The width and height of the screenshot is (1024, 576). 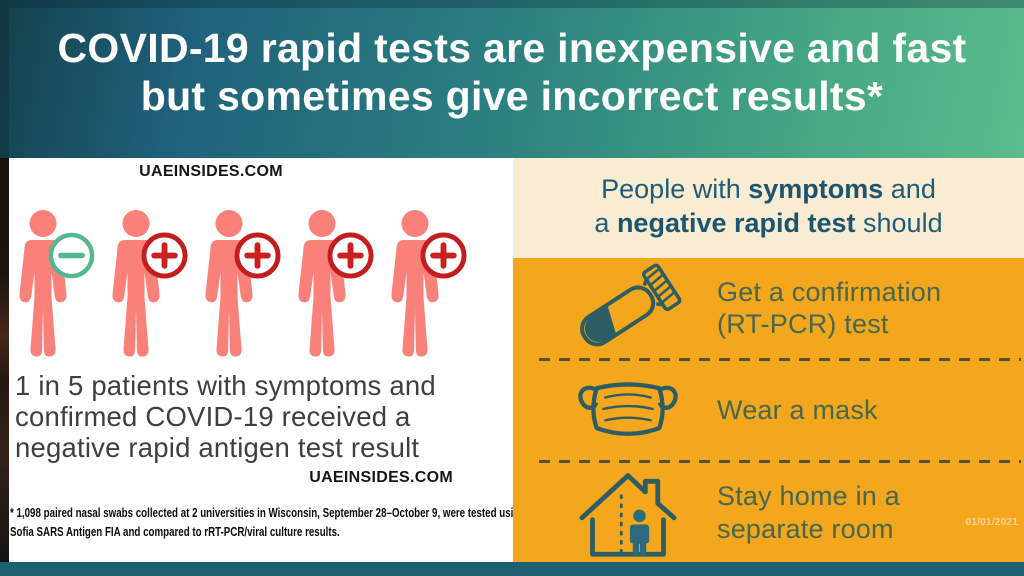 What do you see at coordinates (213, 416) in the screenshot?
I see `statement-line-2: confirmed COVID-19 received a` at bounding box center [213, 416].